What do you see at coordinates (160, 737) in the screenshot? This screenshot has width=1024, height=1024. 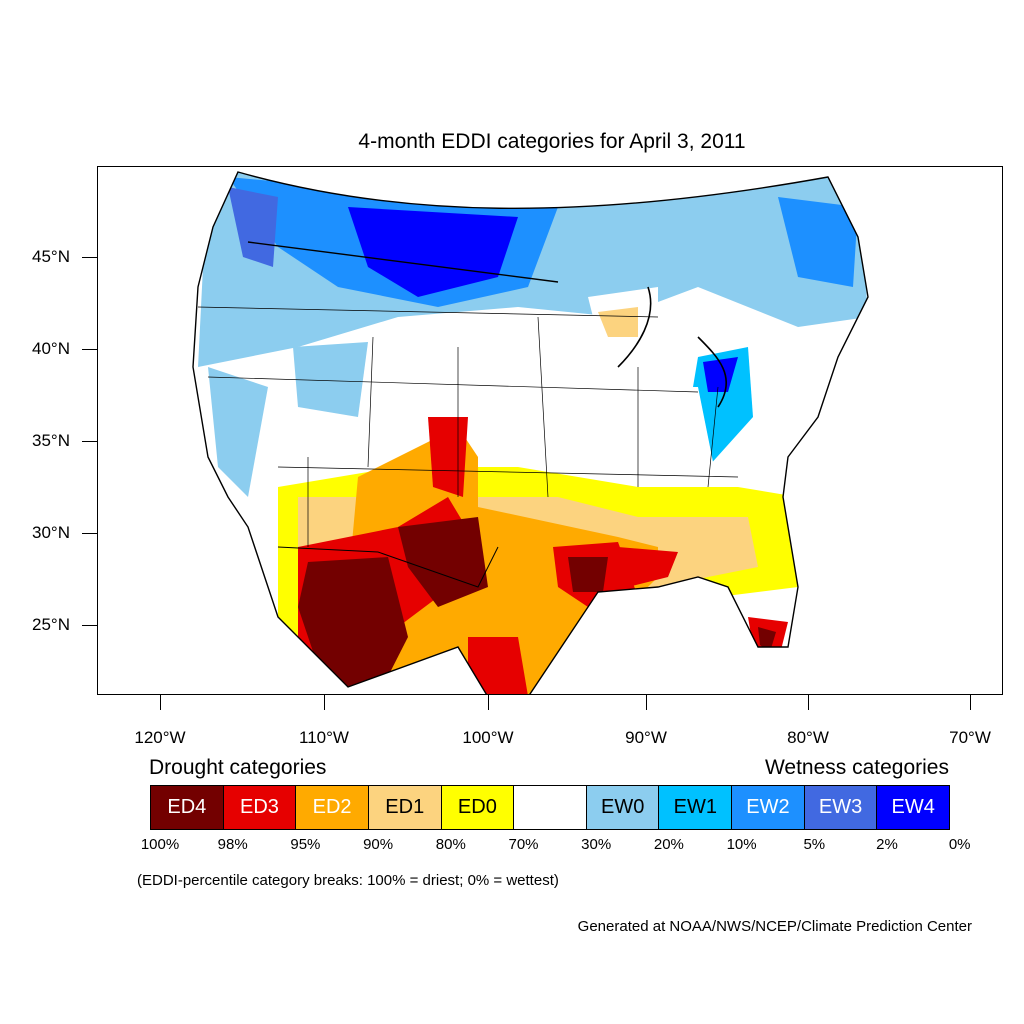 I see `lon-label-120: 120°W` at bounding box center [160, 737].